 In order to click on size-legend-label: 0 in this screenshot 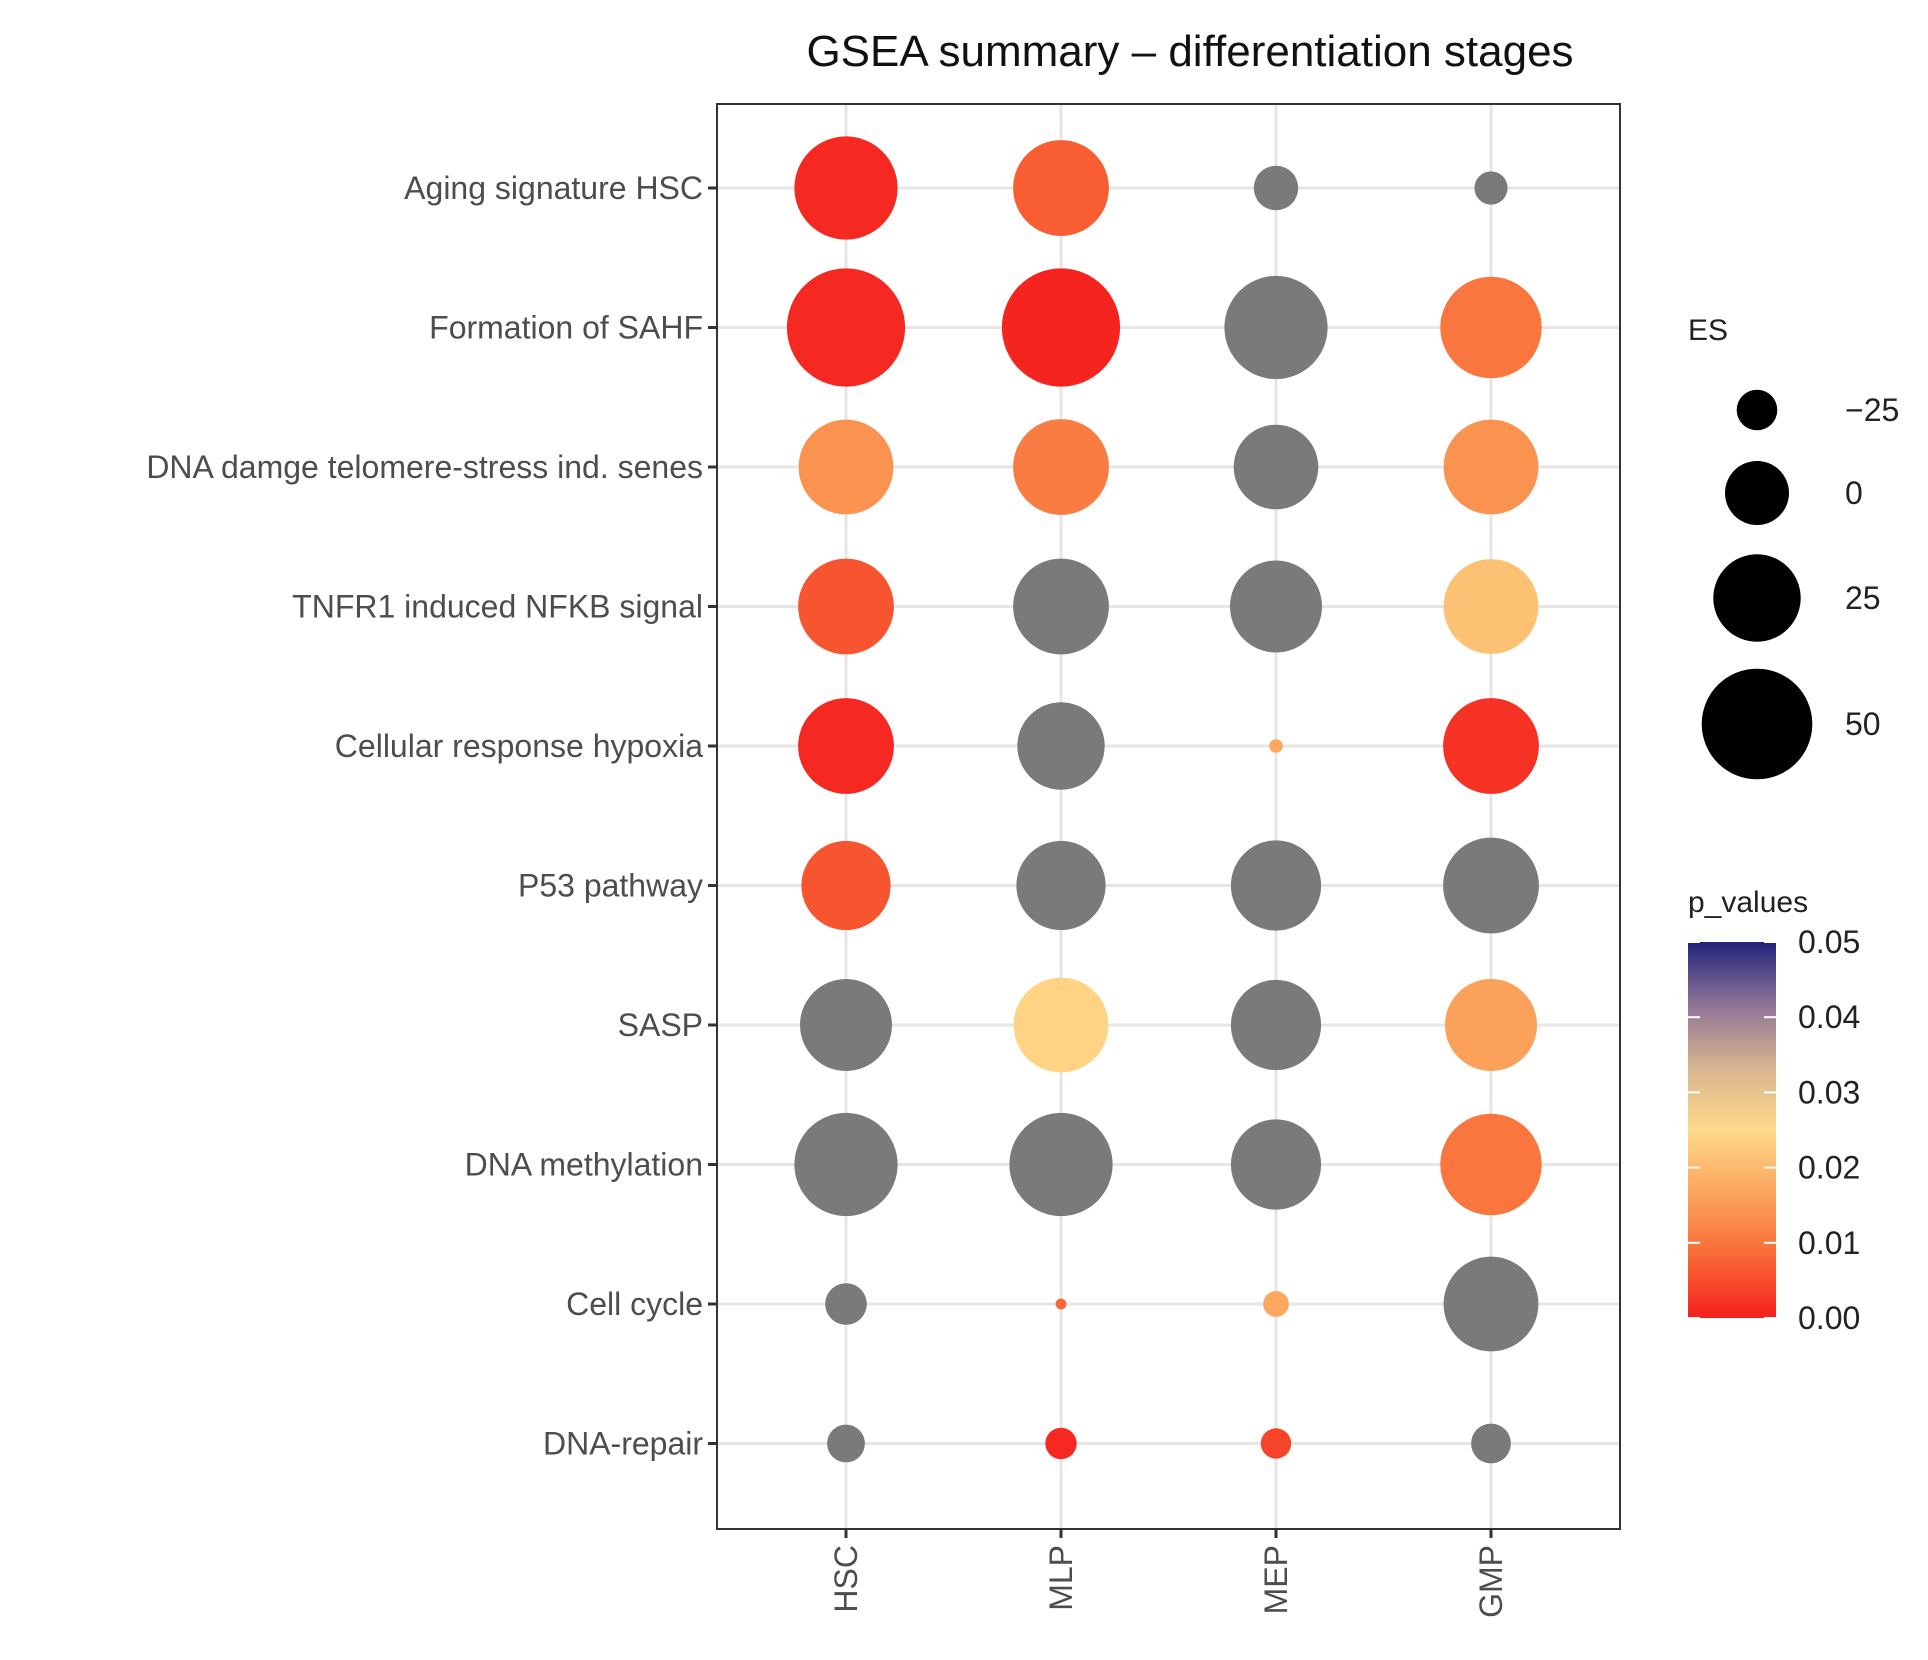, I will do `click(1854, 493)`.